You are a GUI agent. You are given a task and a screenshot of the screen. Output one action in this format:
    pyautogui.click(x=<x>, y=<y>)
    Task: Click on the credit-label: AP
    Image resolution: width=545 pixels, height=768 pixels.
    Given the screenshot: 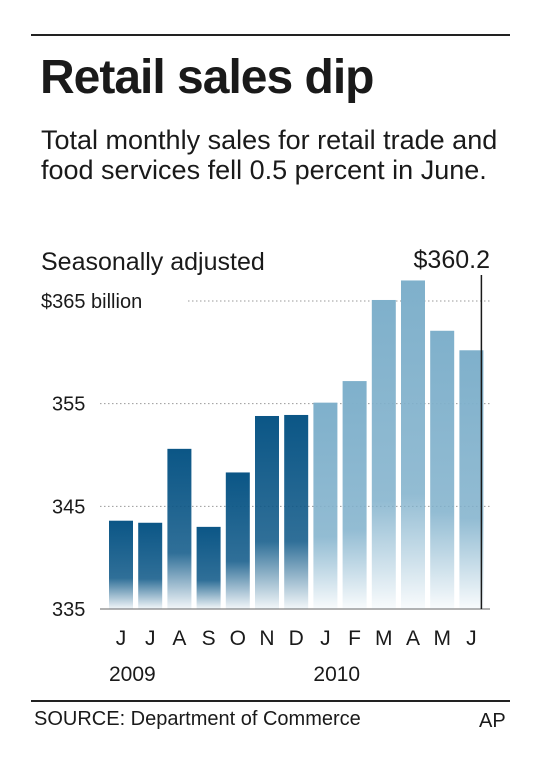 What is the action you would take?
    pyautogui.click(x=492, y=721)
    